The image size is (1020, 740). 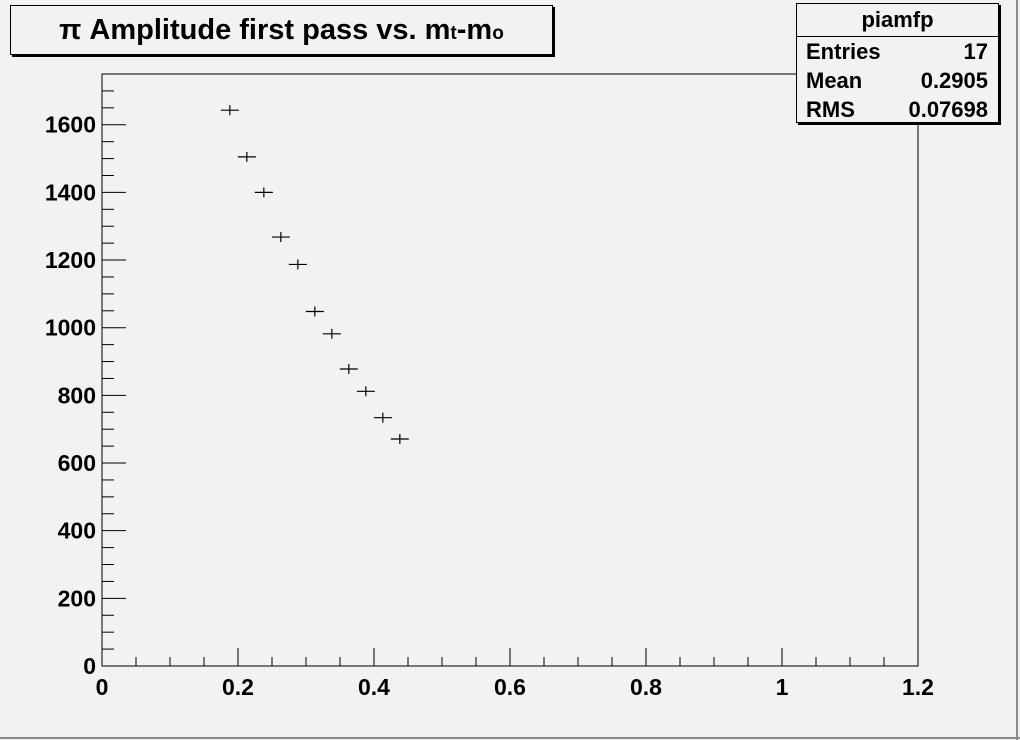 What do you see at coordinates (646, 687) in the screenshot?
I see `x-tick-label: 0.8` at bounding box center [646, 687].